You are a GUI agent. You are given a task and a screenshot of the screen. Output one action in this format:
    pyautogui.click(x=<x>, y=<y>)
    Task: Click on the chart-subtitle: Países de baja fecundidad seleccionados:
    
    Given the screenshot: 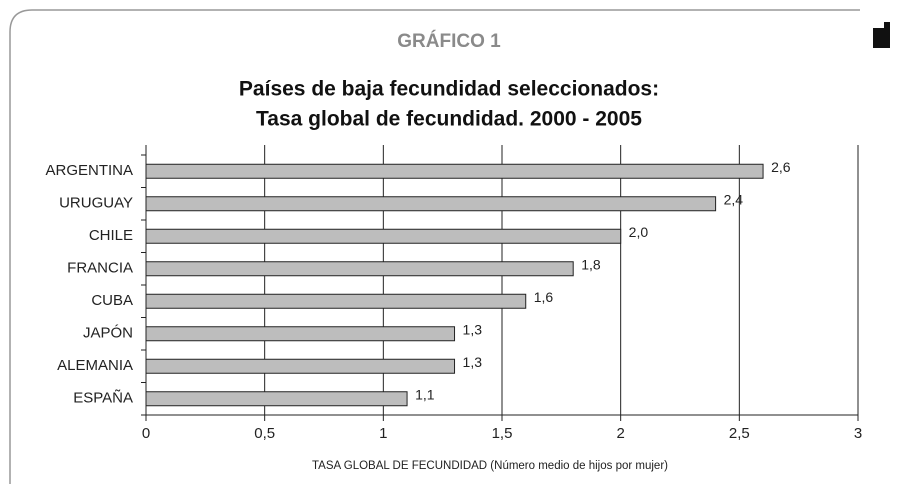 What is the action you would take?
    pyautogui.click(x=449, y=89)
    